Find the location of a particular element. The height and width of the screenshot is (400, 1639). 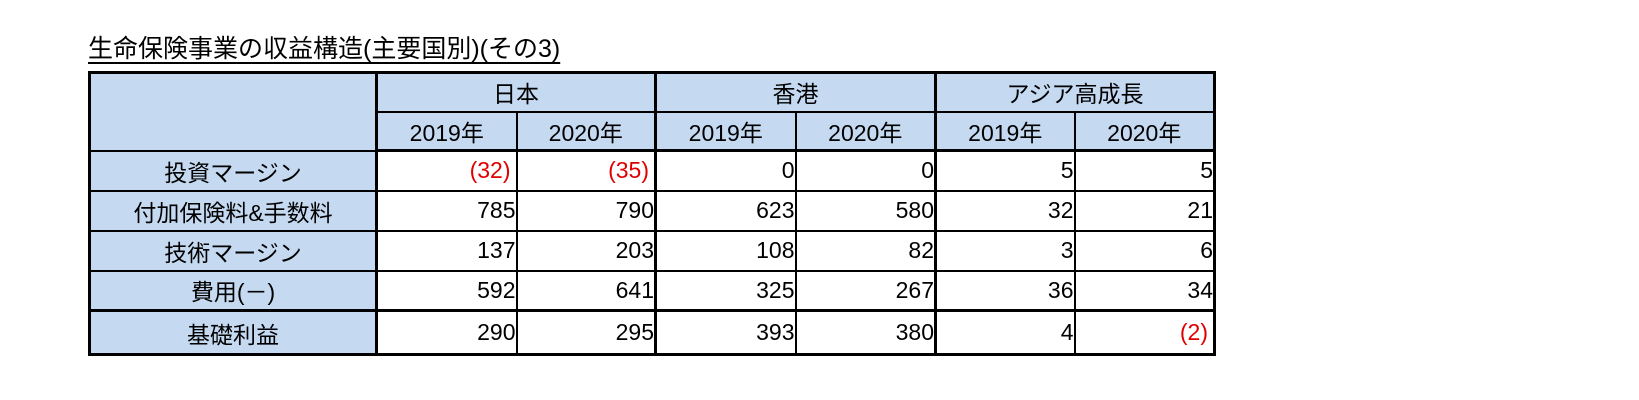

value-cell: 137 is located at coordinates (446, 250).